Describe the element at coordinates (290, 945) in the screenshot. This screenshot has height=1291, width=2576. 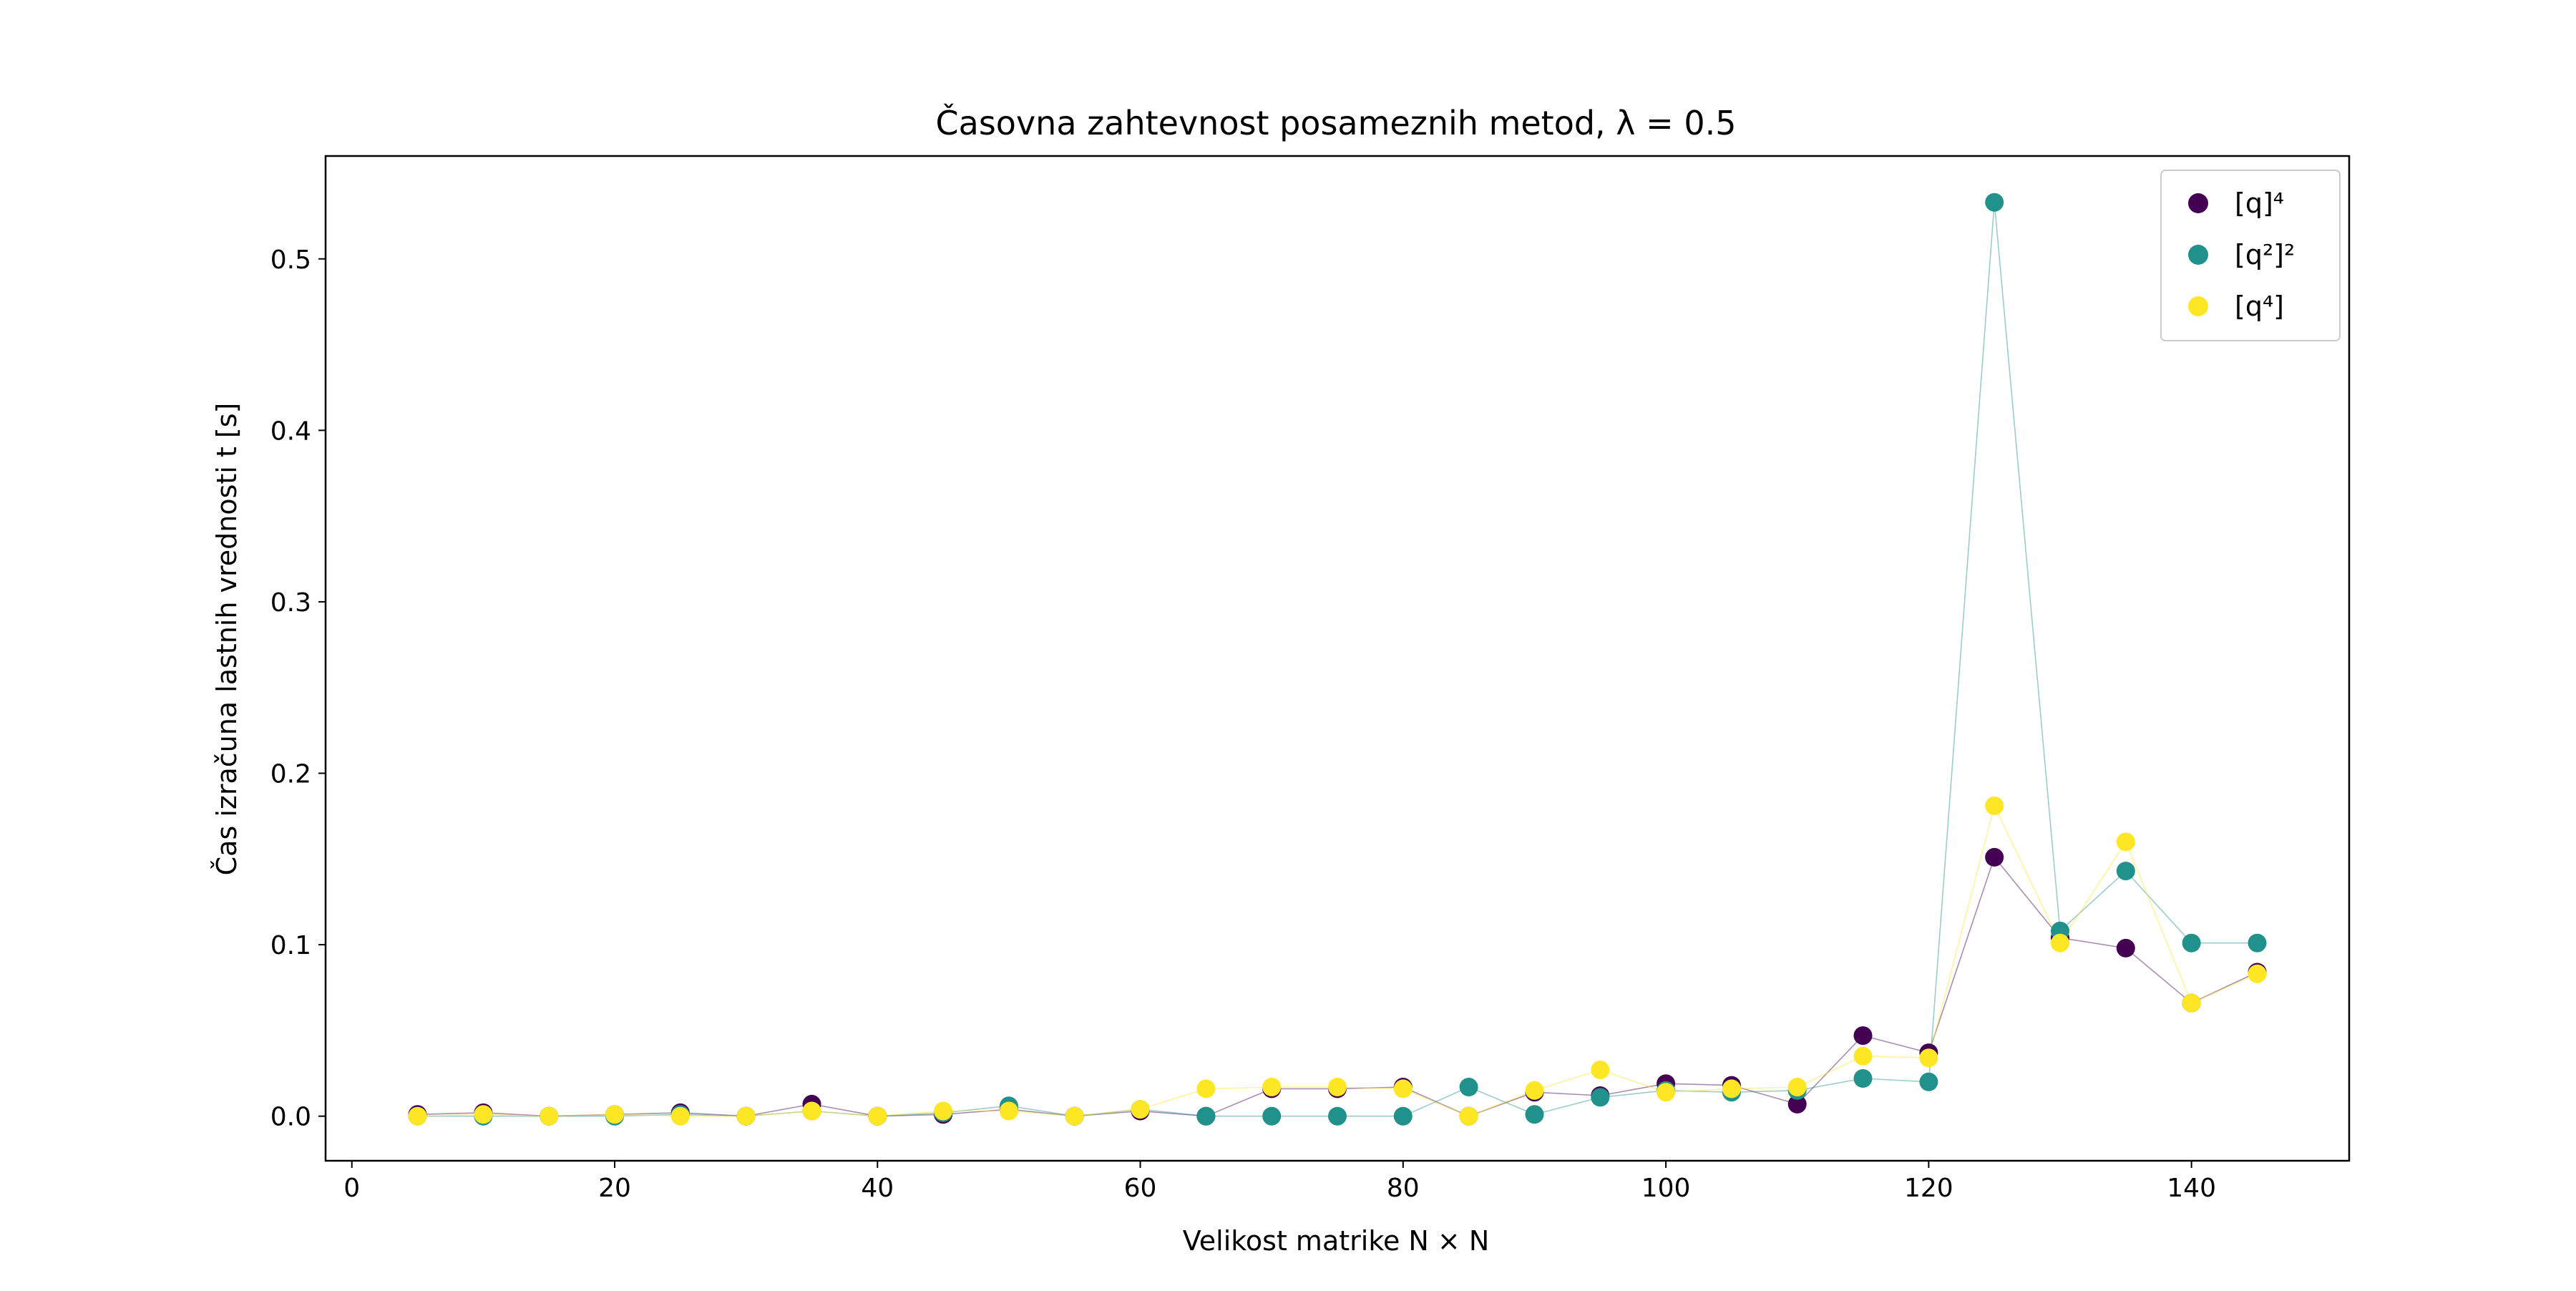
I see `y-tick-label: 0.1` at that location.